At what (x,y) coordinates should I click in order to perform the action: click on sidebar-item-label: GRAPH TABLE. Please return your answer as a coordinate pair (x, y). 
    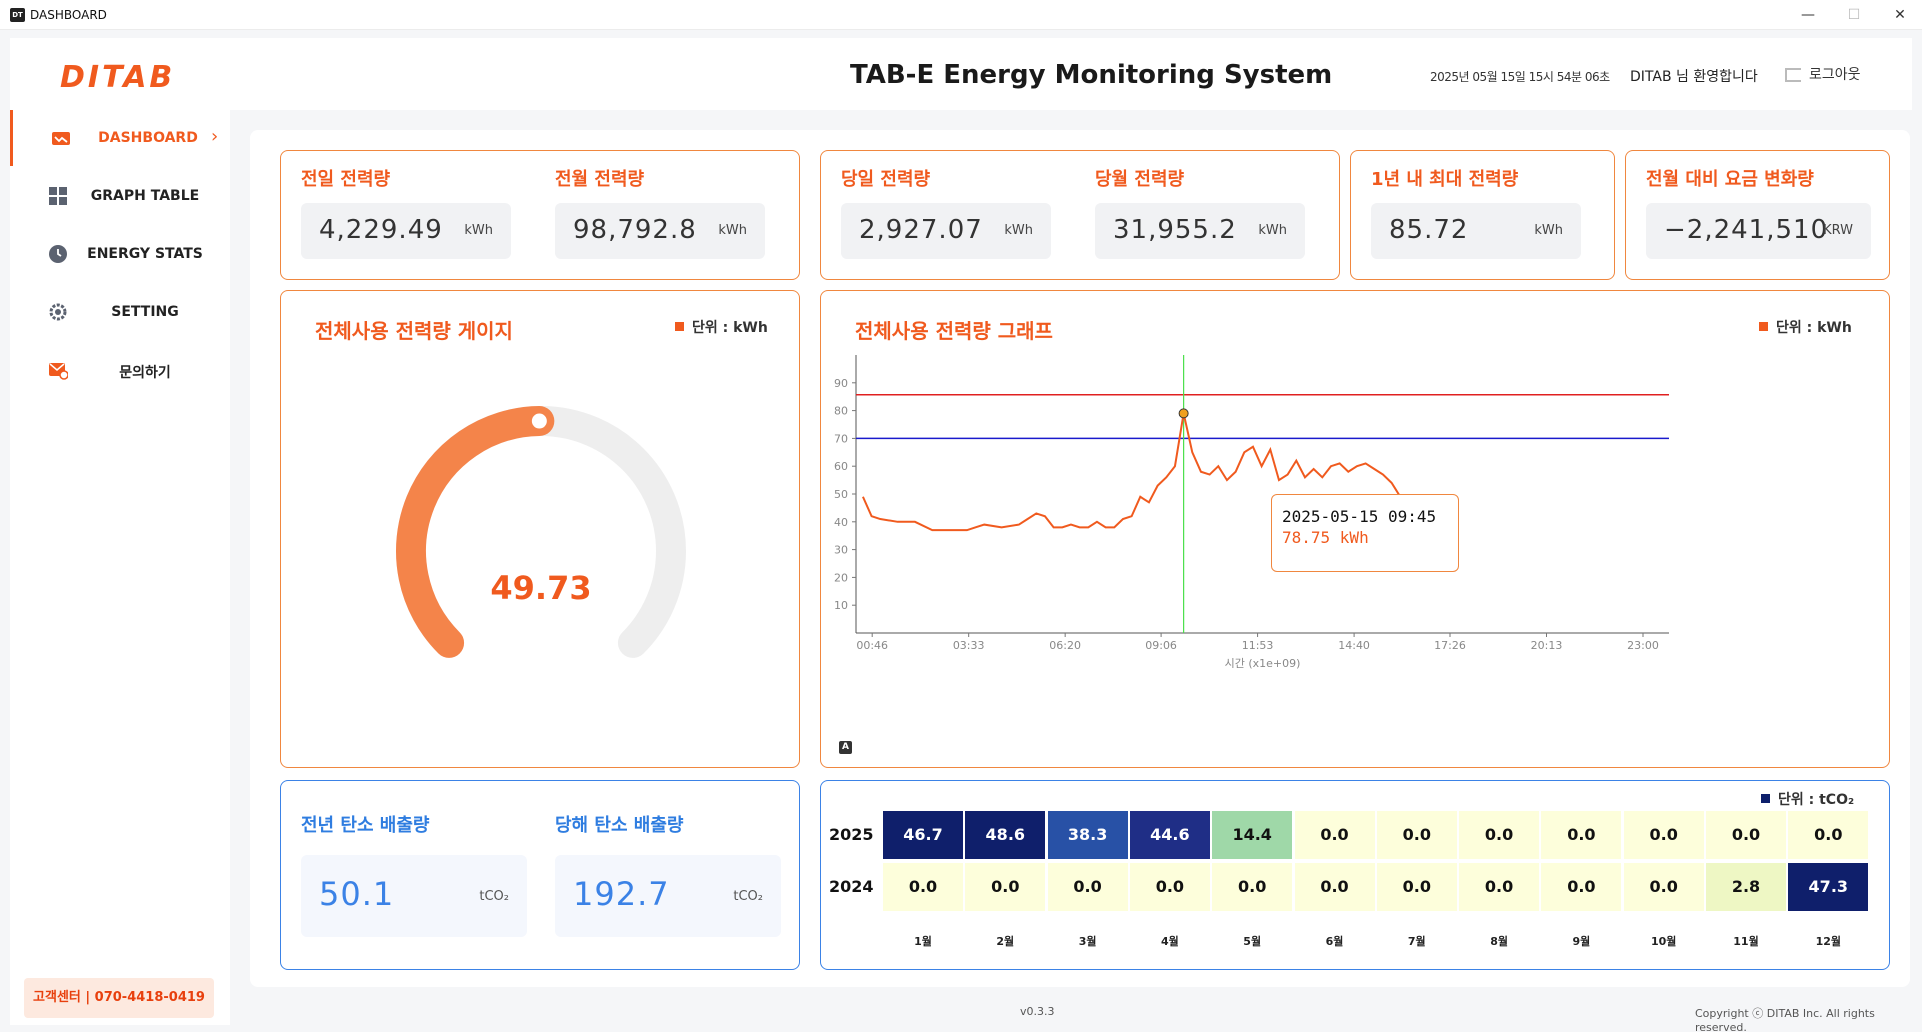
    Looking at the image, I should click on (145, 196).